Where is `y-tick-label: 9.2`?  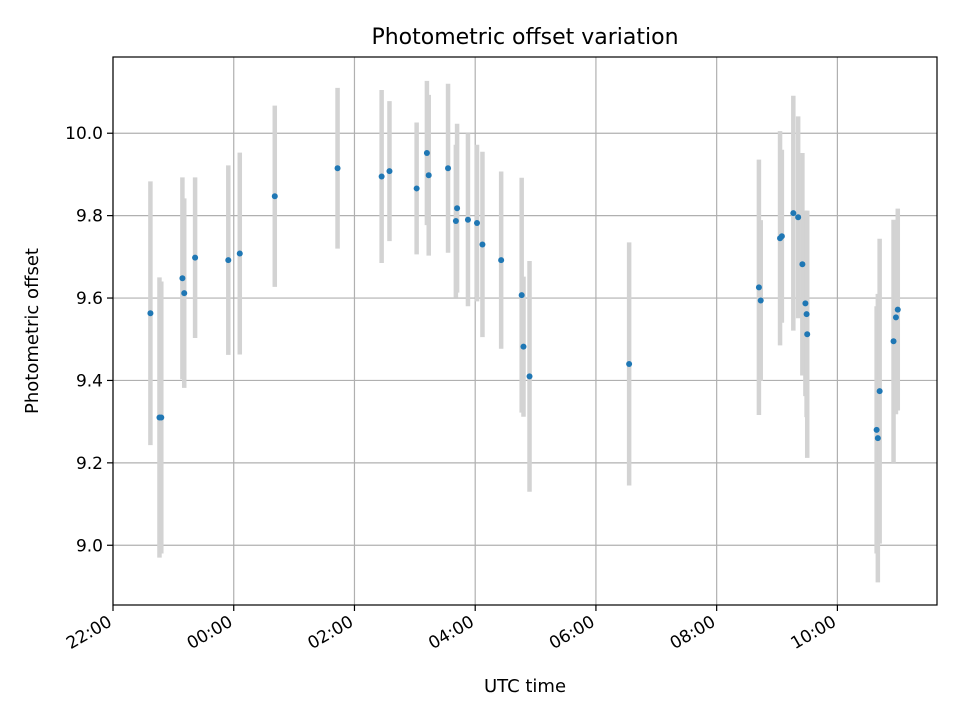 y-tick-label: 9.2 is located at coordinates (89, 464).